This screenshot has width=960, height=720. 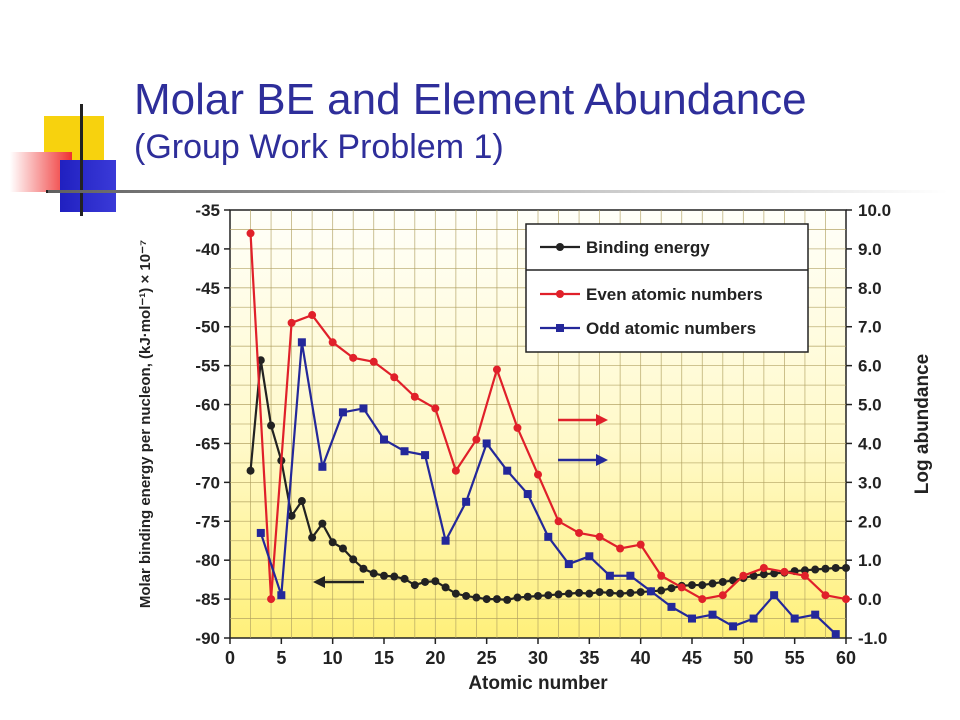 I want to click on y-right-tick-label: 3.0, so click(x=870, y=482).